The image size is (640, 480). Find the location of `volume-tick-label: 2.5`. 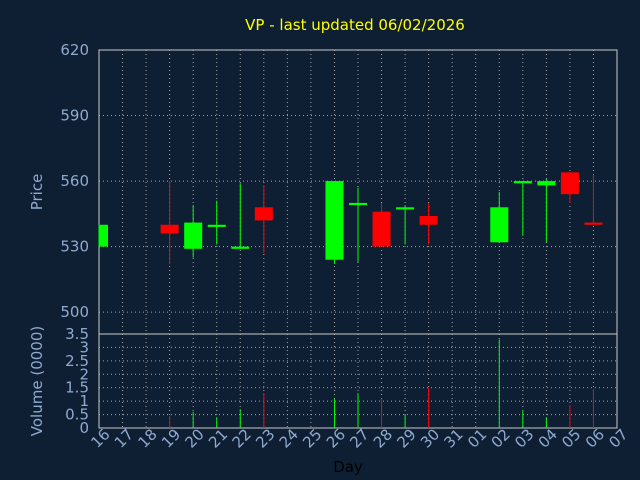

volume-tick-label: 2.5 is located at coordinates (77, 361).